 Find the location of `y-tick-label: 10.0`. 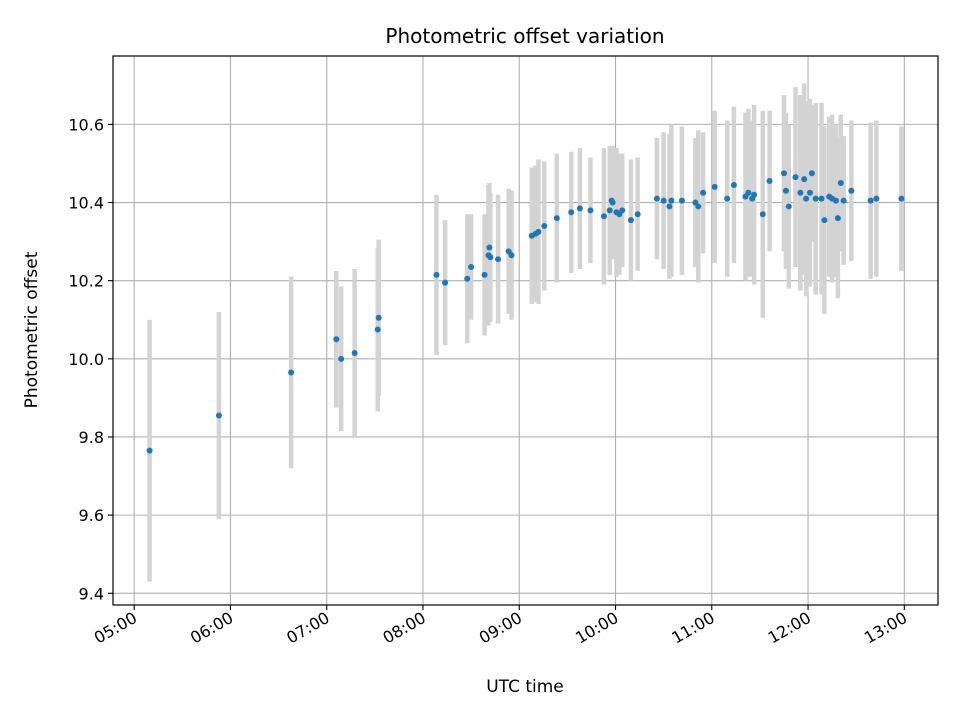

y-tick-label: 10.0 is located at coordinates (86, 359).